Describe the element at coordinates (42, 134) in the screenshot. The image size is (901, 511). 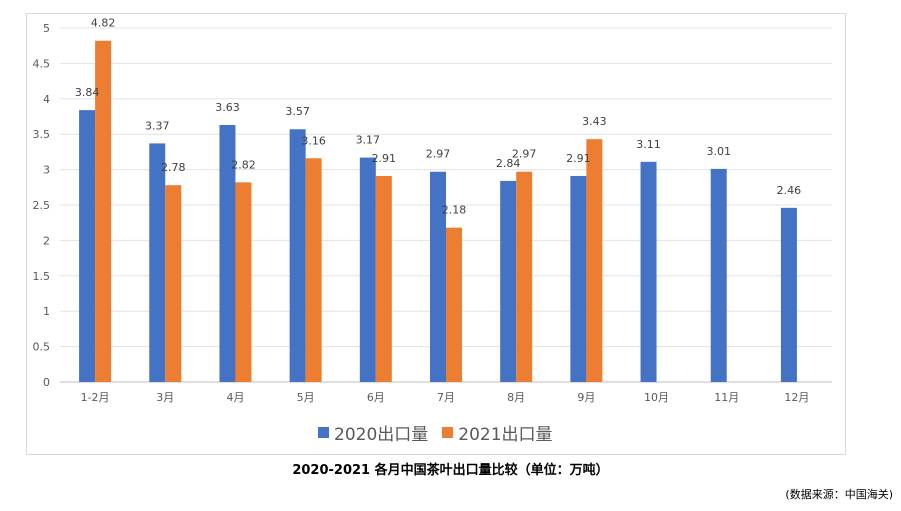
I see `y-tick-label: 3.5` at that location.